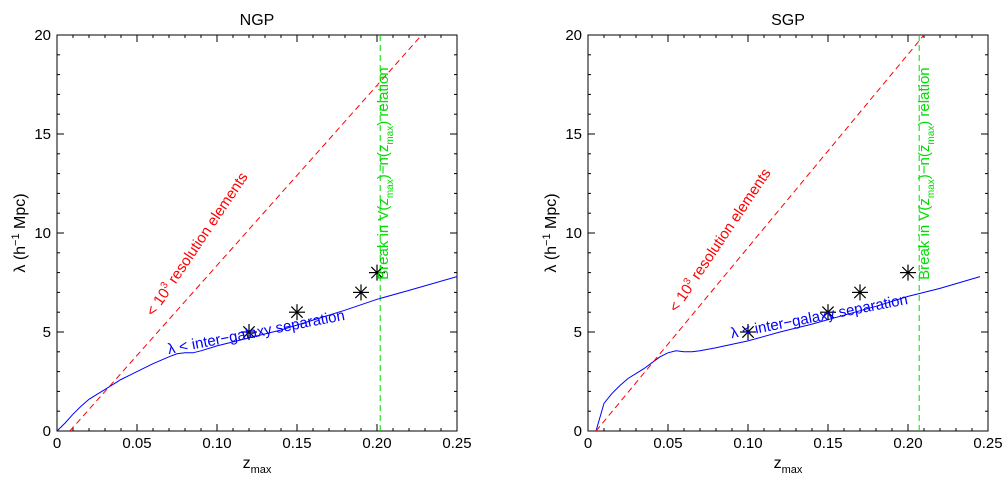 The height and width of the screenshot is (477, 1008). I want to click on chart-title: NGP, so click(257, 20).